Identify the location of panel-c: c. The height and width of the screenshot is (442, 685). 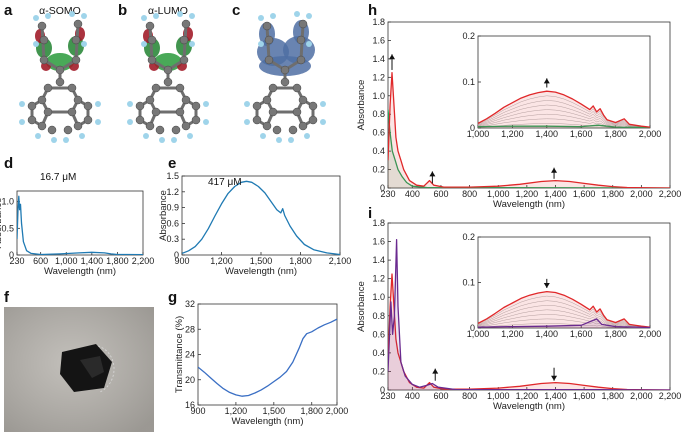
(279, 72).